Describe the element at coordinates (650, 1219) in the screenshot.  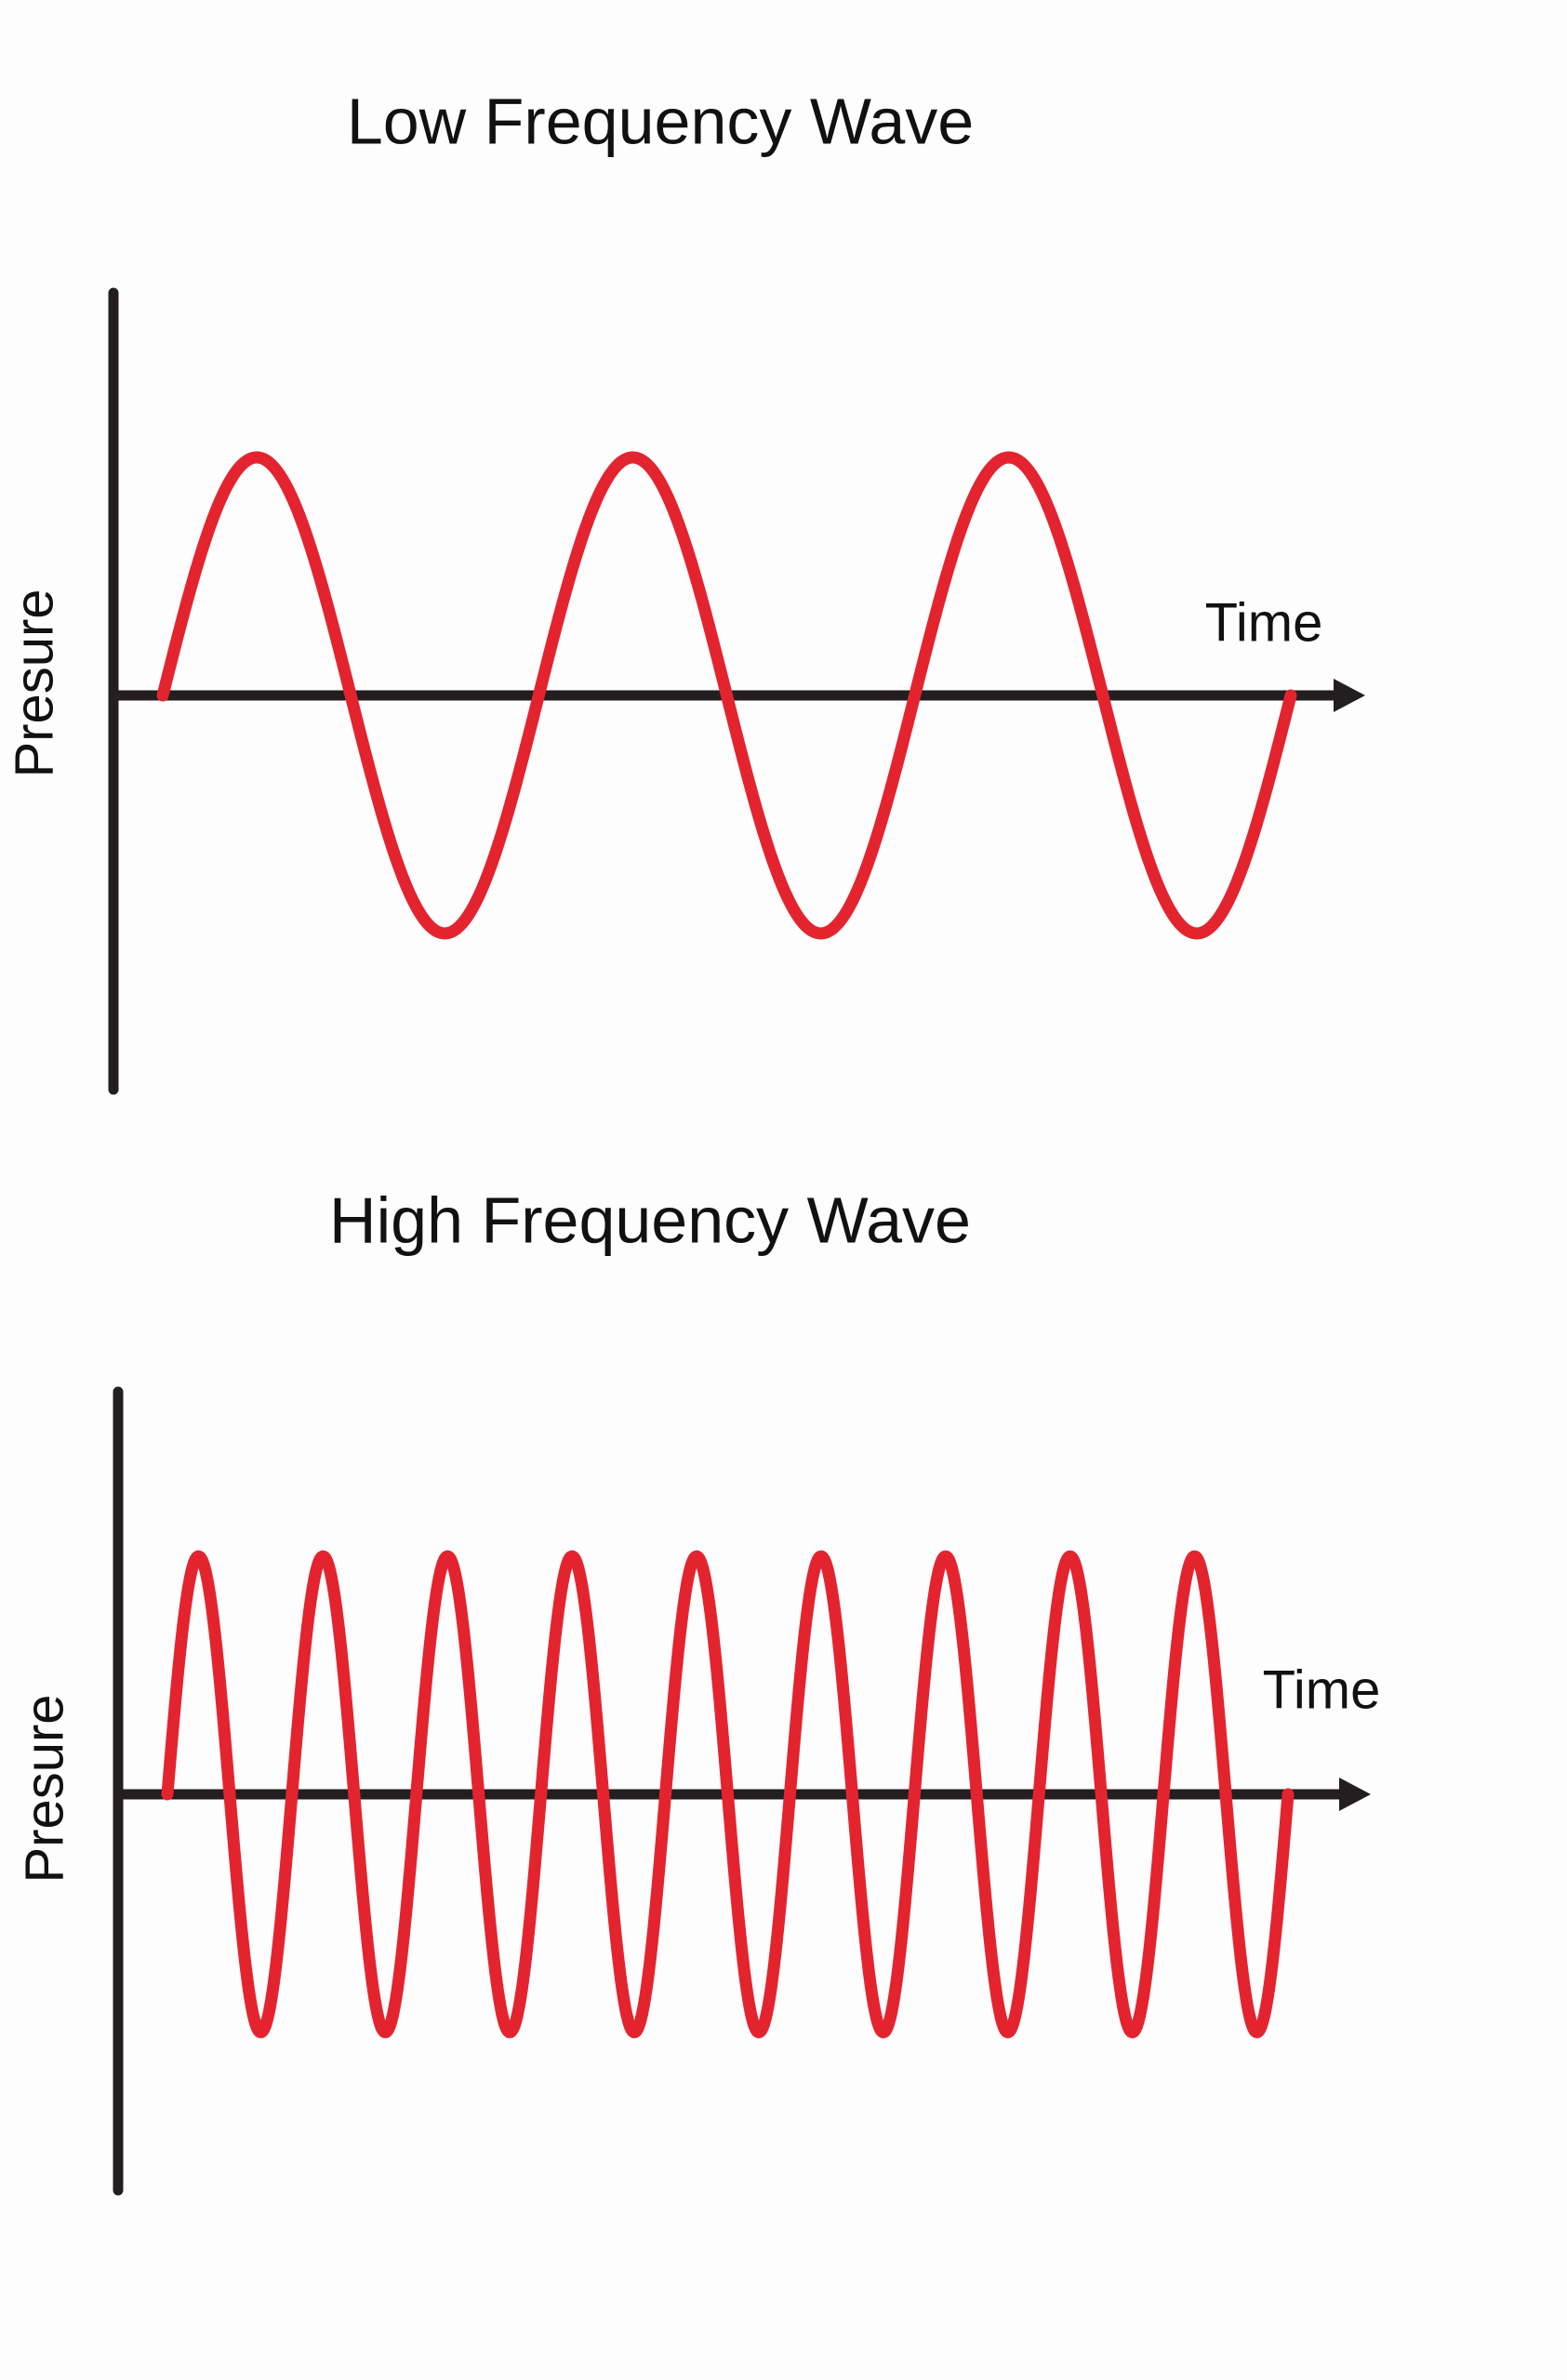
I see `panel-title: High Frequency Wave` at that location.